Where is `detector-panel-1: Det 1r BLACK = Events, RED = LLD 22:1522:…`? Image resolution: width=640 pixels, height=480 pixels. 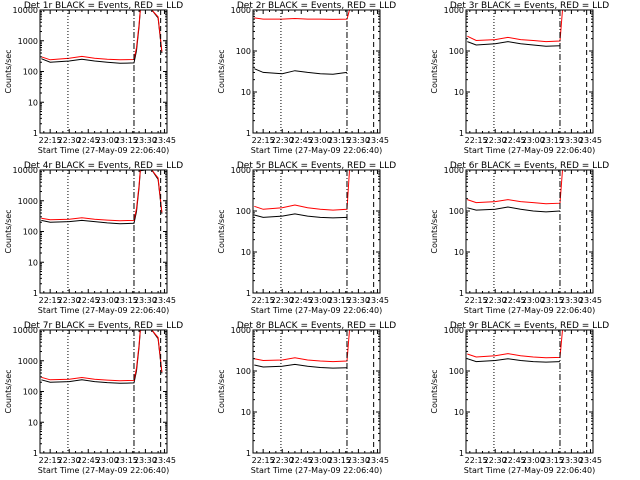
detector-panel-1: Det 1r BLACK = Events, RED = LLD 22:1522:… is located at coordinates (93, 78).